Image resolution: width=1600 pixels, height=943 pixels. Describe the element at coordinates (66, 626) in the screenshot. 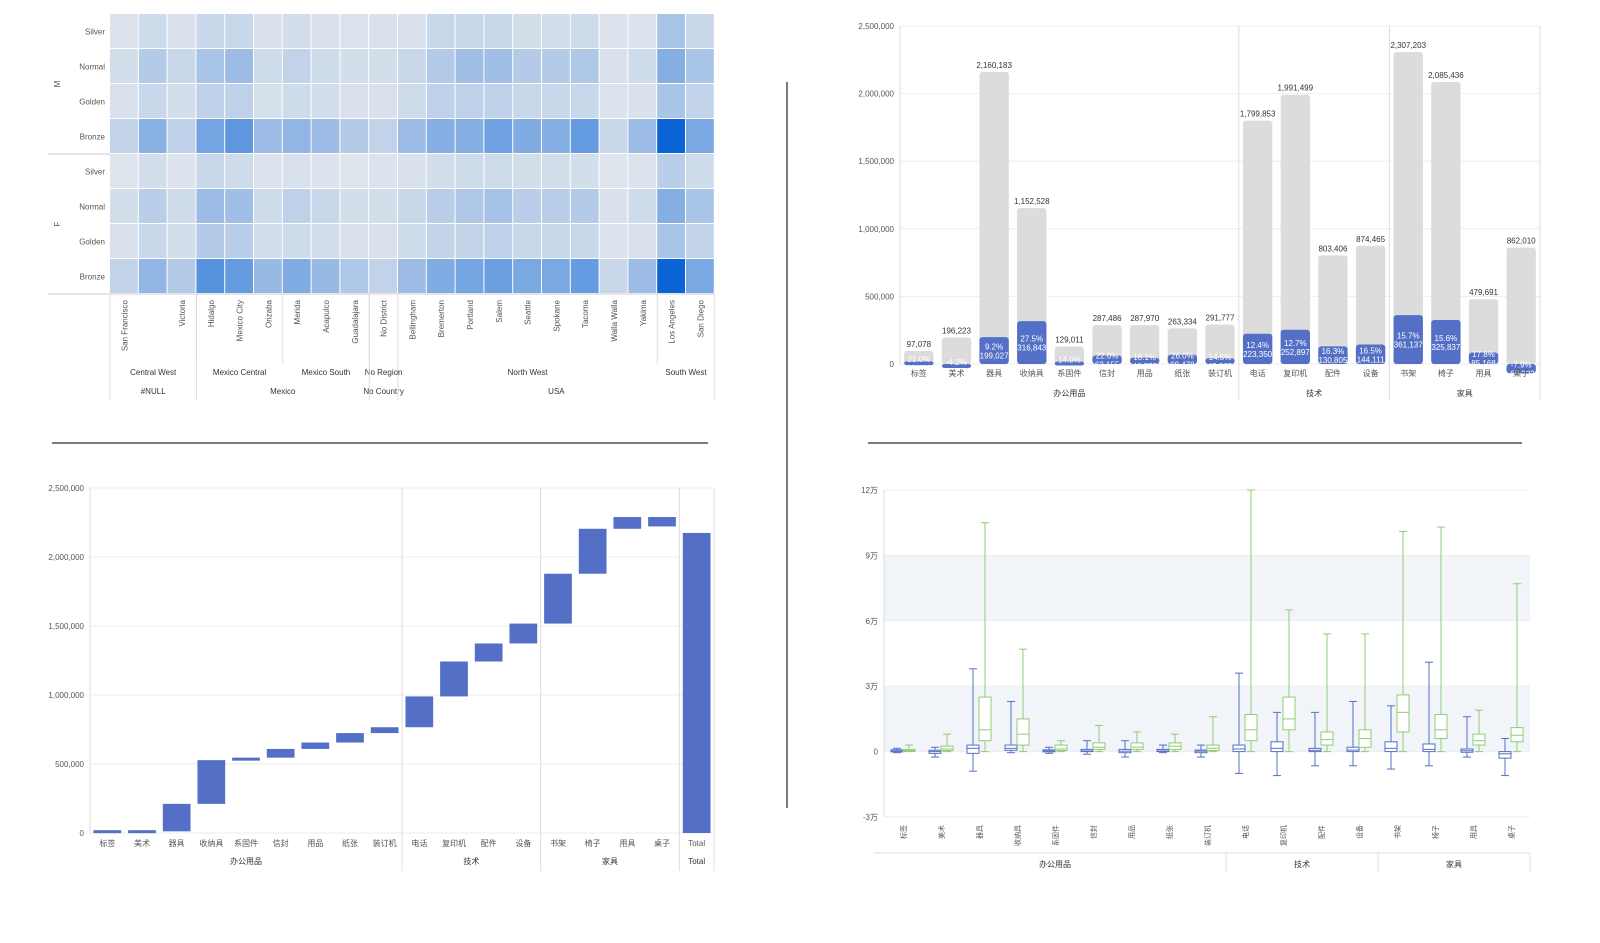

I see `y-tick-label: 1,500,000` at that location.